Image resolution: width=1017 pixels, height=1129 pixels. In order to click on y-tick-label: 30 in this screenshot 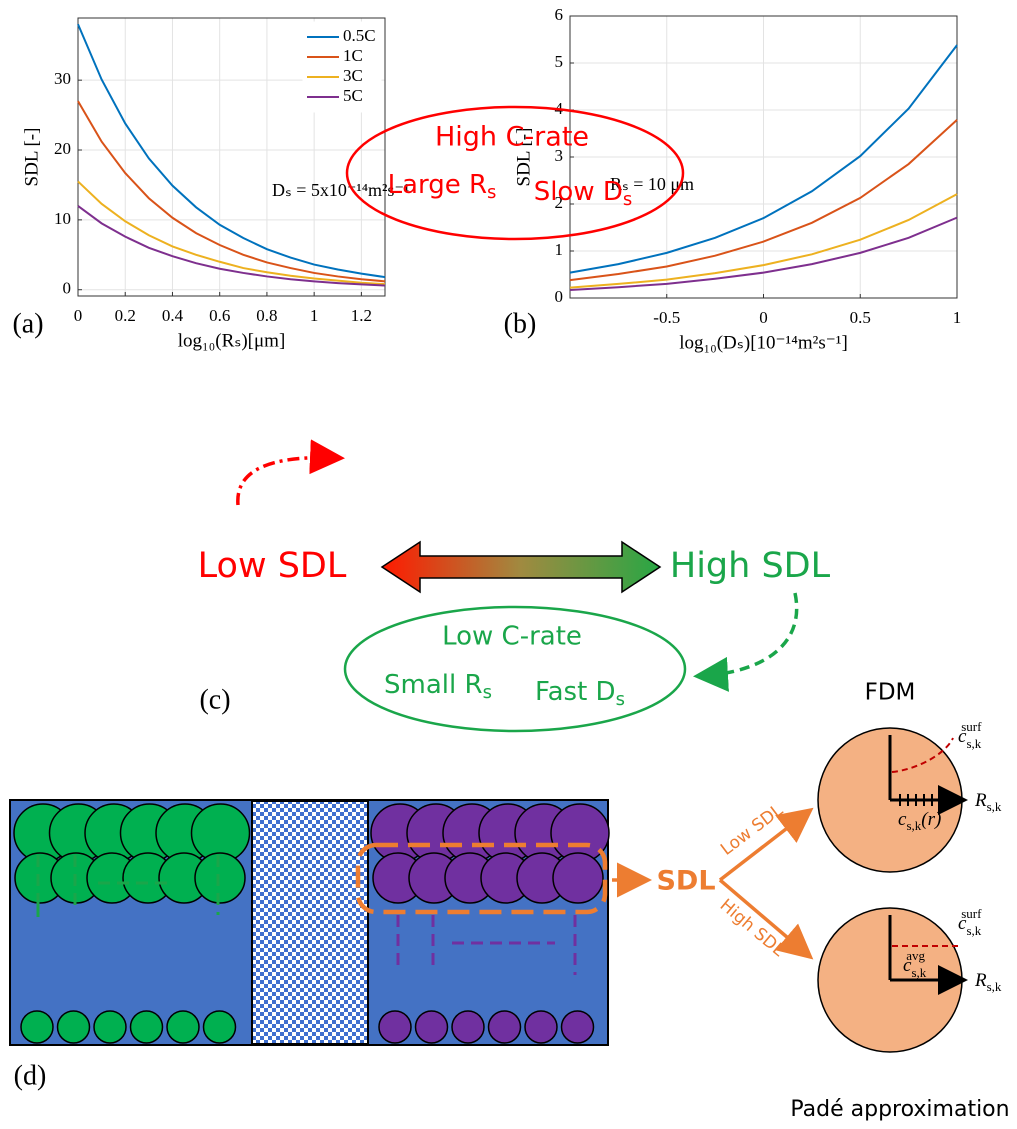, I will do `click(62, 78)`.